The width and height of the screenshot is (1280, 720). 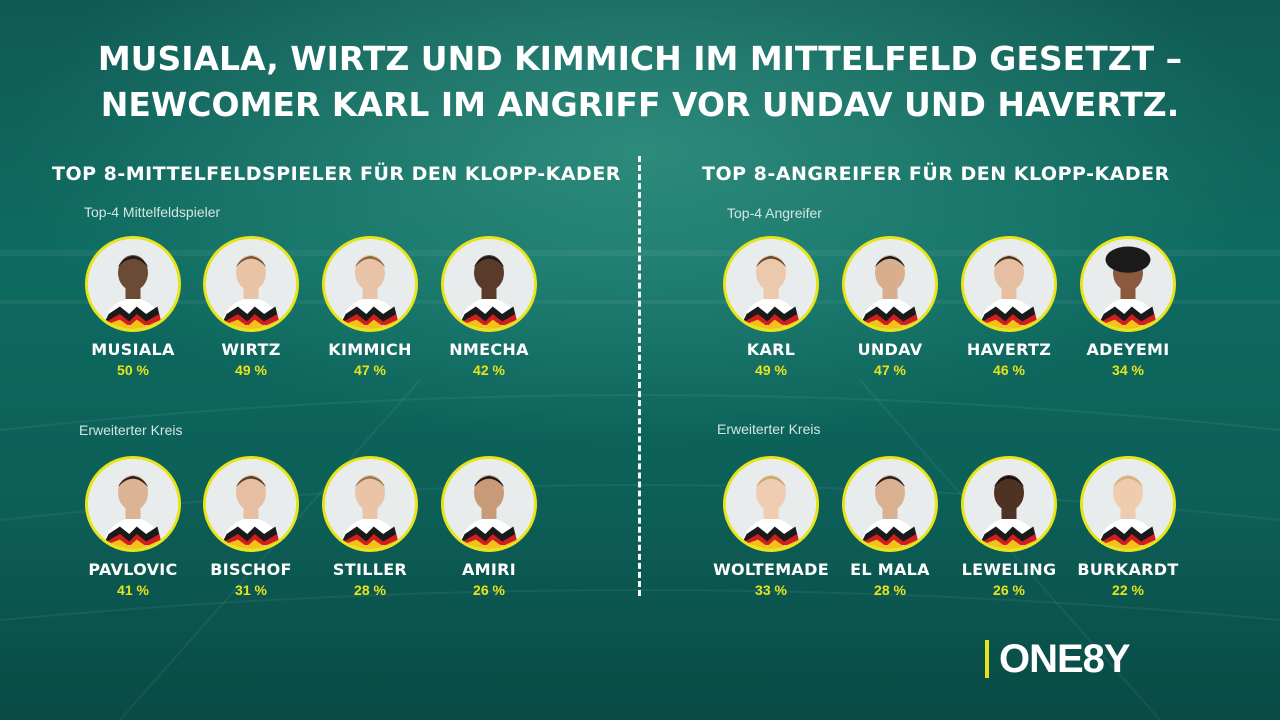 I want to click on player-card-adeyemi: ADEYEMI 34 %, so click(x=1128, y=307).